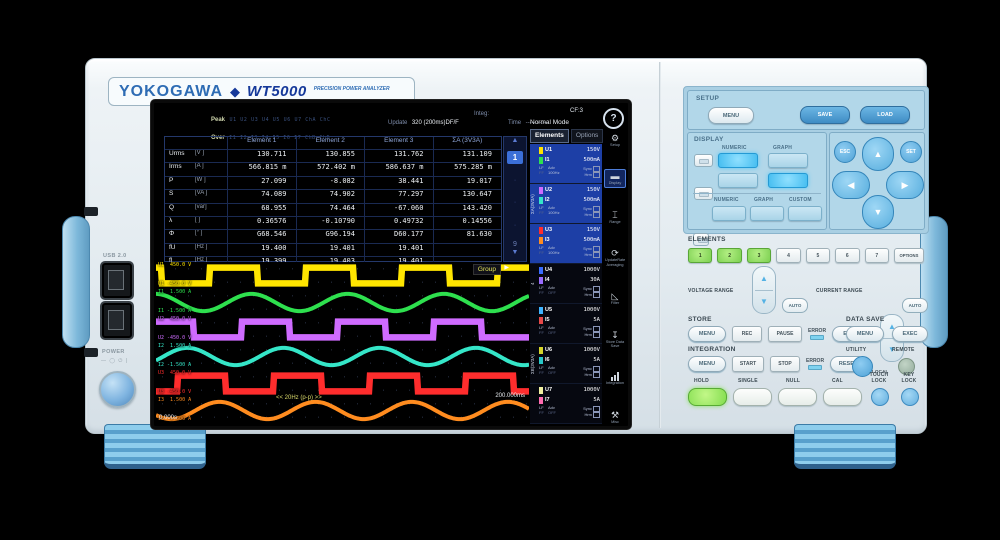 The height and width of the screenshot is (540, 1000). Describe the element at coordinates (910, 397) in the screenshot. I see `key-lock-button` at that location.